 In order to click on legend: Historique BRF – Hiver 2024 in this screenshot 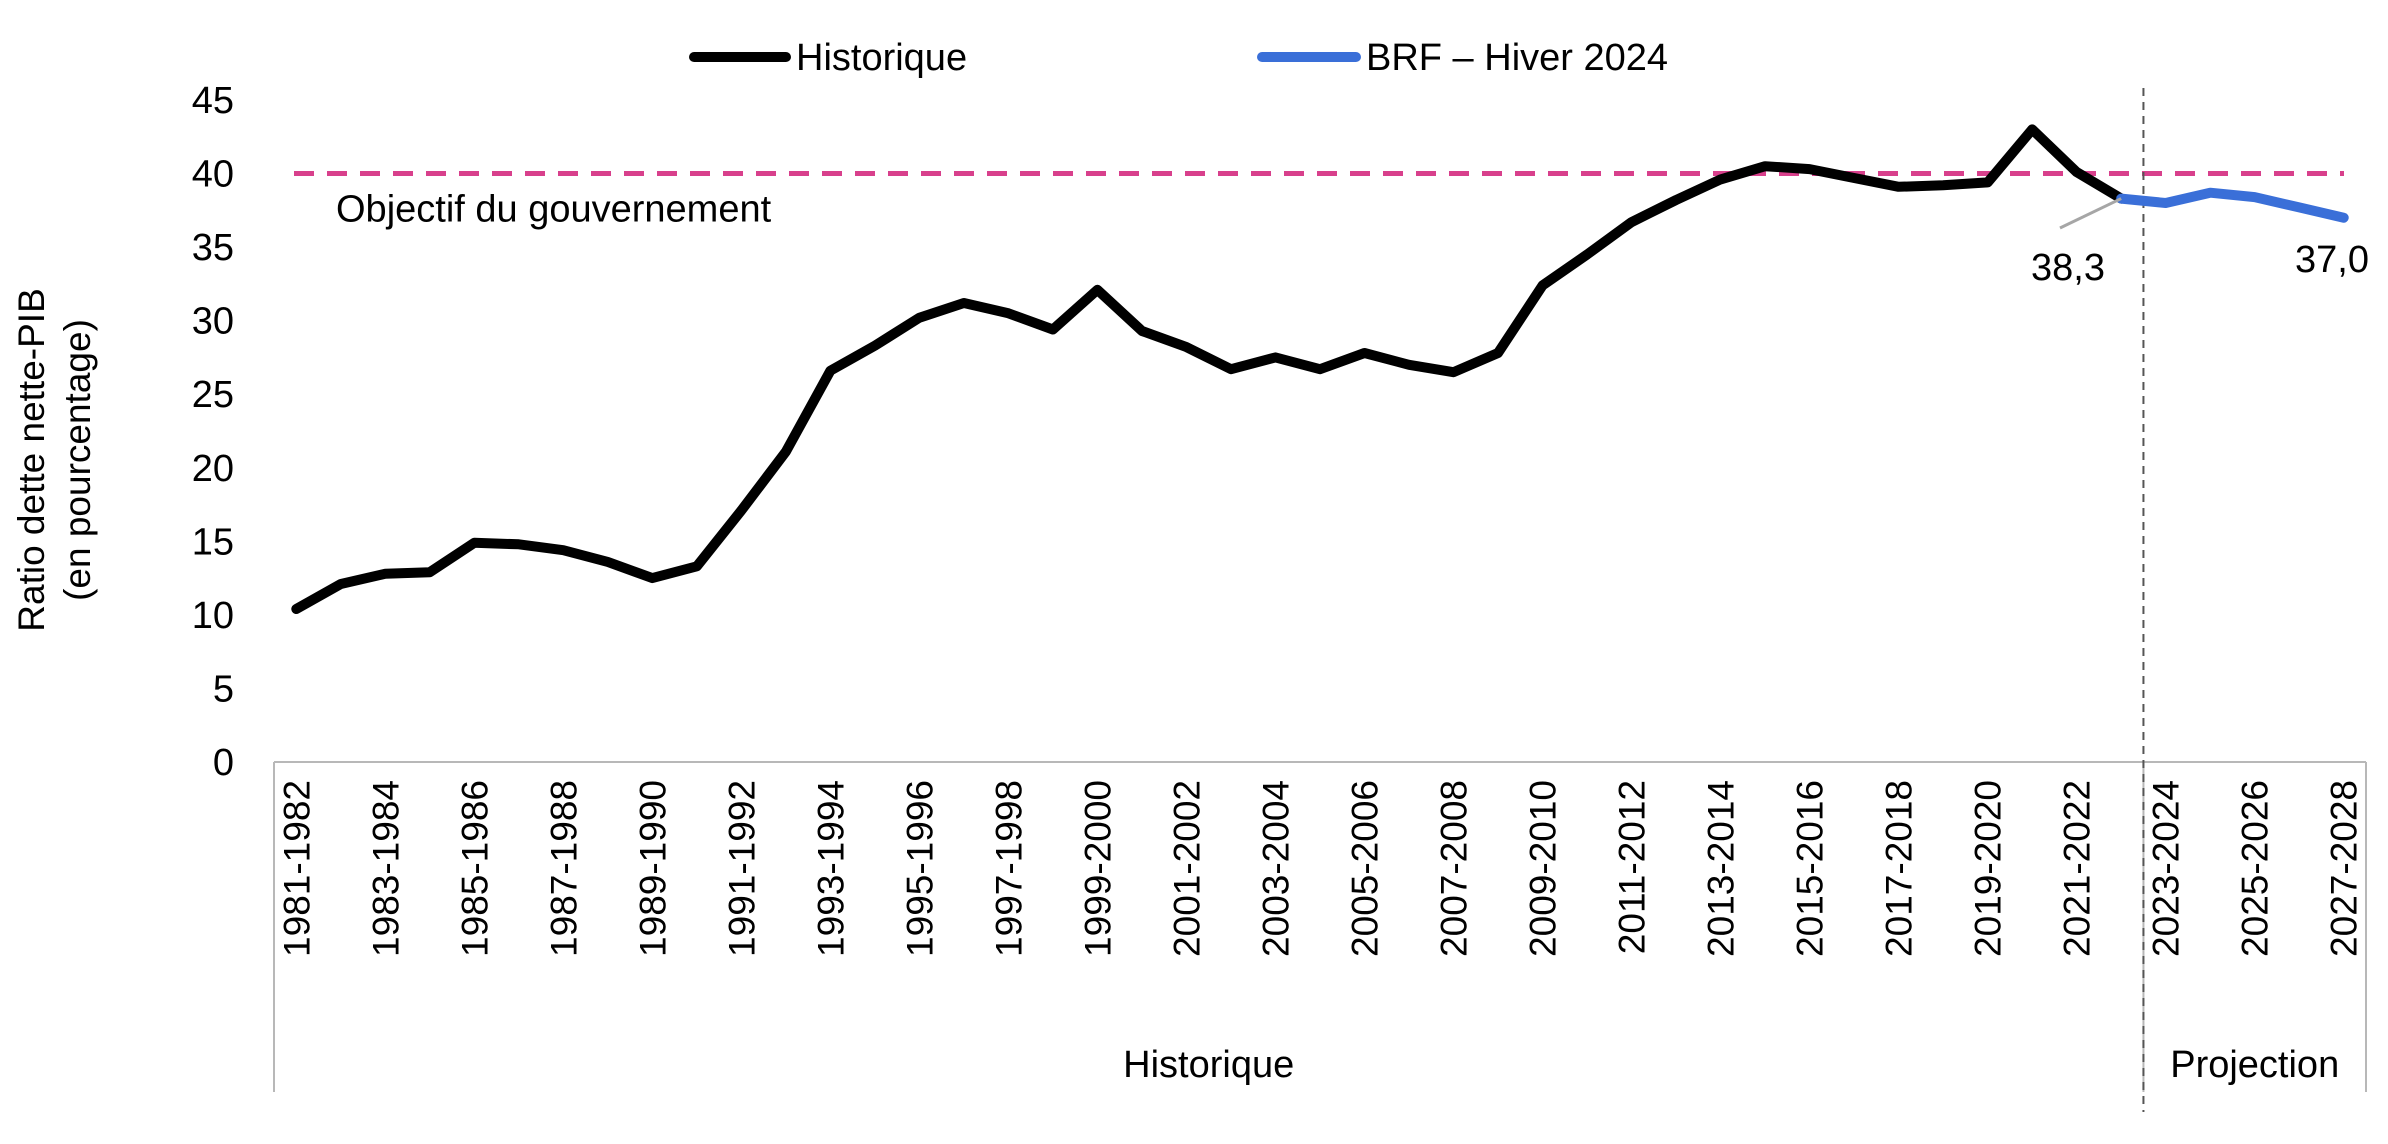, I will do `click(1178, 58)`.